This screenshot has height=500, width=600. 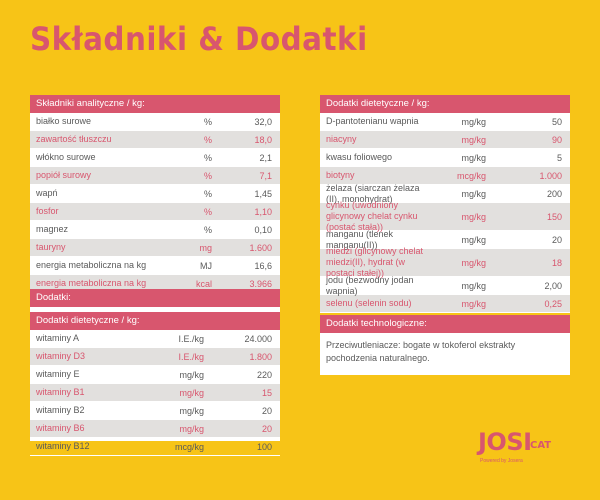 I want to click on table-row: energia metaboliczna na kg MJ 16,6, so click(x=155, y=266).